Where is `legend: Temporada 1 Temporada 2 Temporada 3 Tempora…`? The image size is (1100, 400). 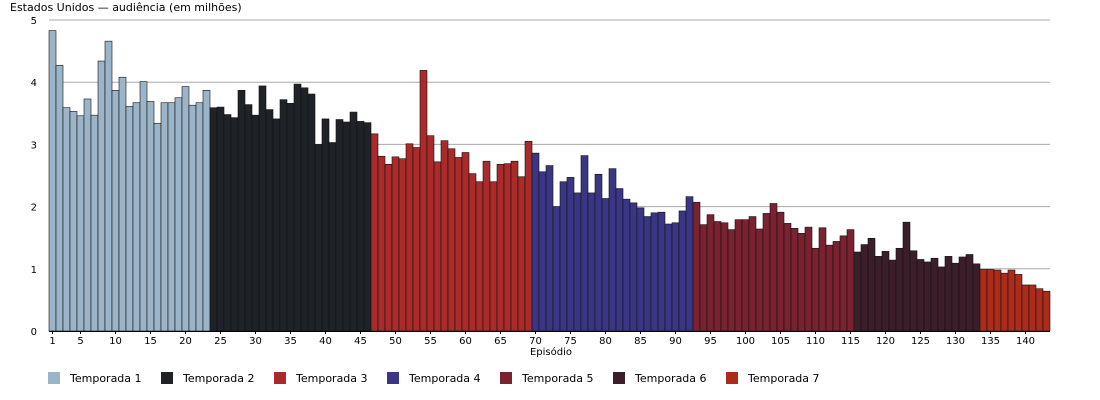
legend: Temporada 1 Temporada 2 Temporada 3 Tempora… is located at coordinates (434, 378).